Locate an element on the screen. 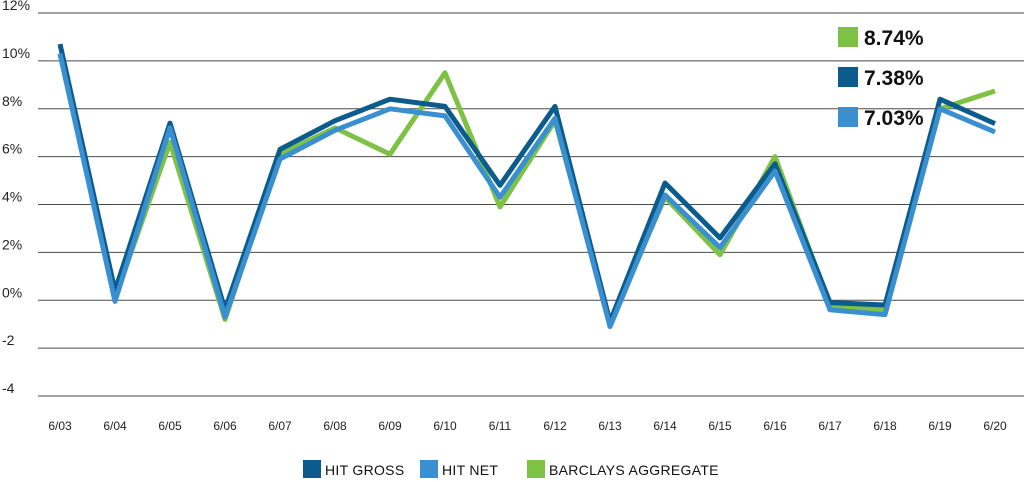 Image resolution: width=1026 pixels, height=482 pixels. y-tick-label: 2% is located at coordinates (12, 244).